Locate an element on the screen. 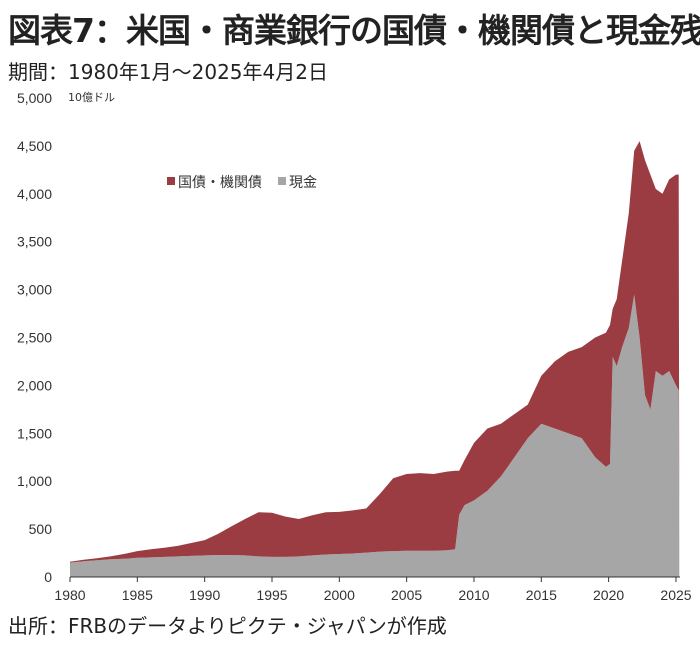 Image resolution: width=700 pixels, height=646 pixels. y-tick-label: 2,000 is located at coordinates (34, 385).